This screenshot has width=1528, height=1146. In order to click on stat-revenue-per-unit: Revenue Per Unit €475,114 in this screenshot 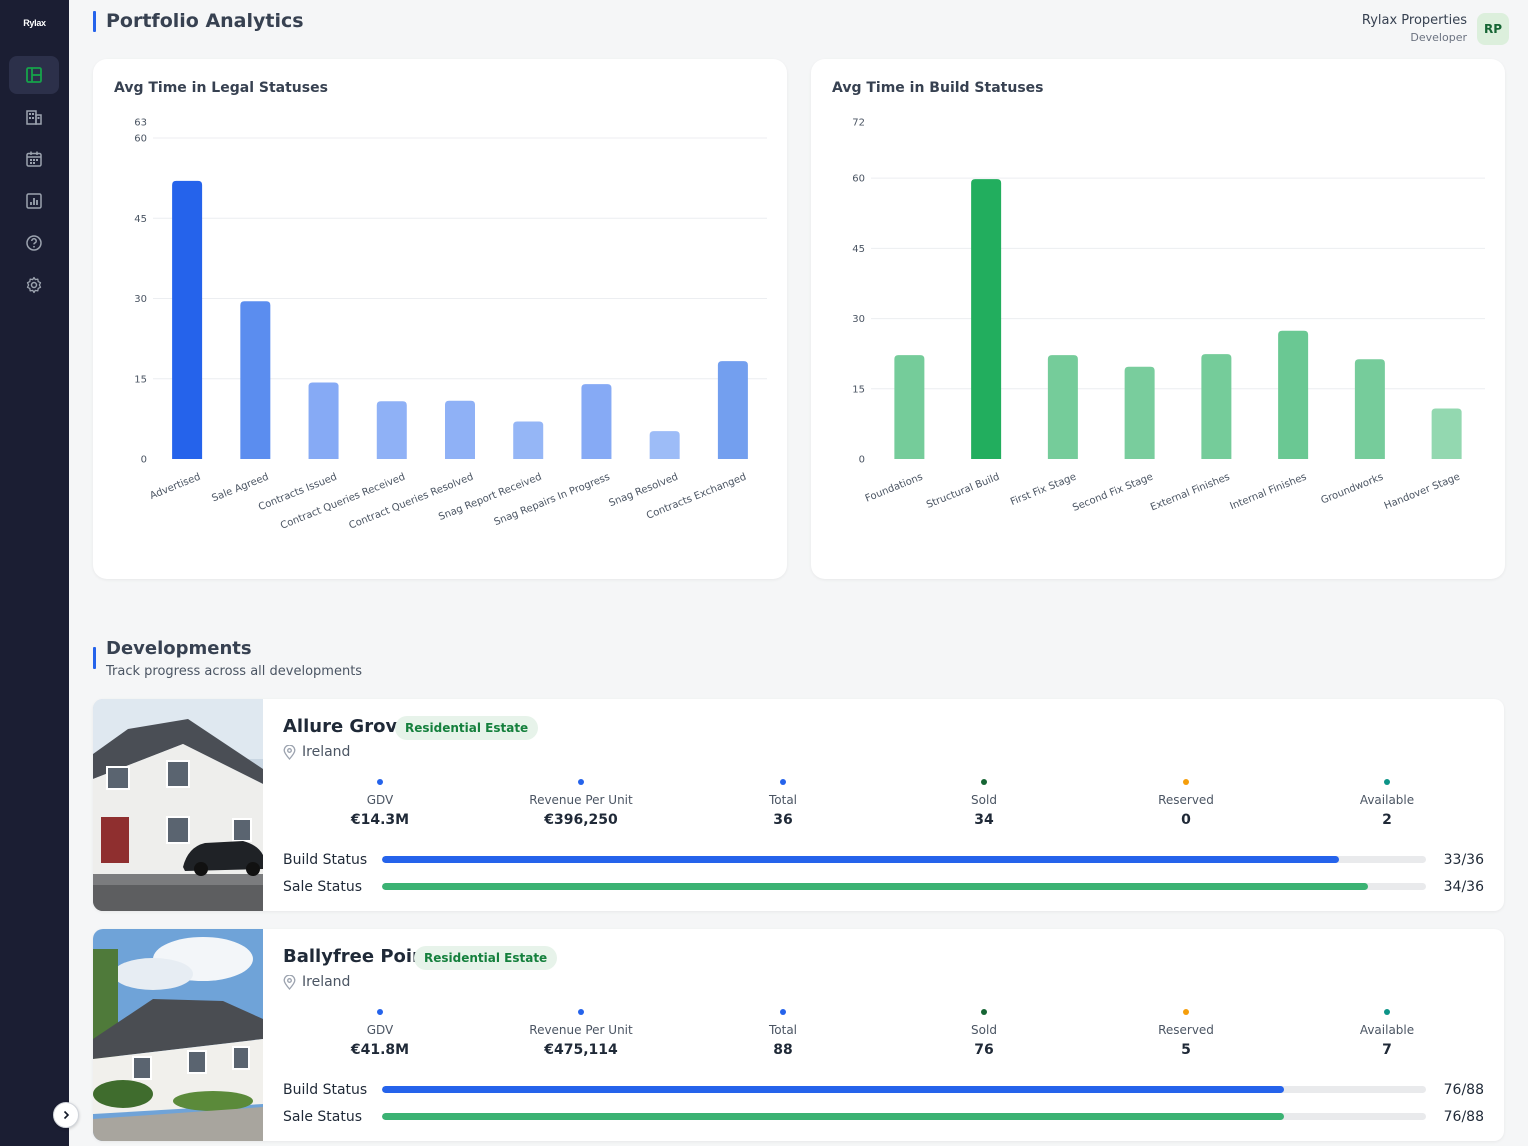, I will do `click(581, 1033)`.